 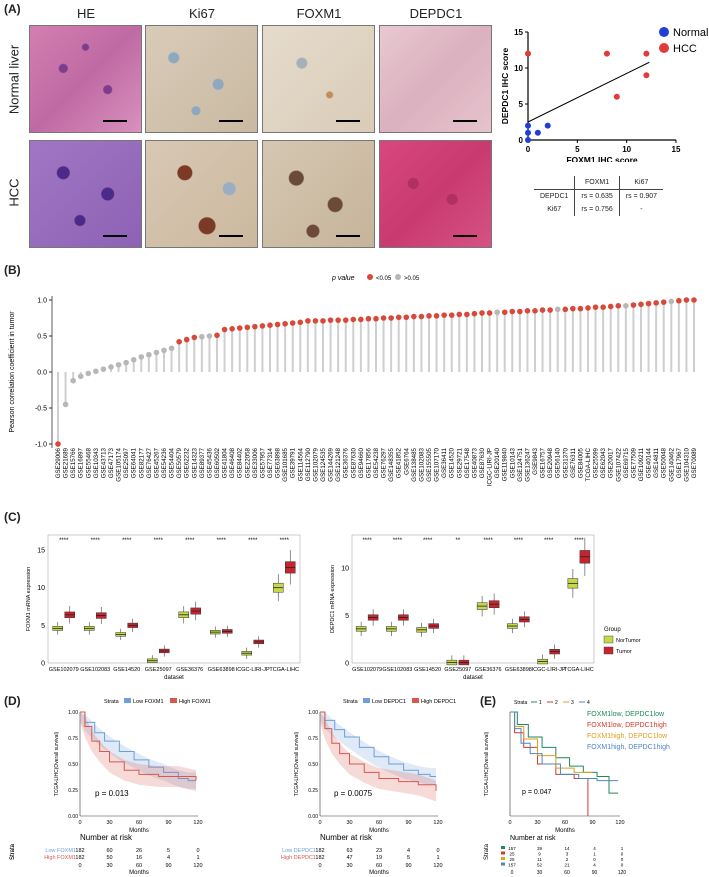 What do you see at coordinates (139, 858) in the screenshot?
I see `risk-value: 16` at bounding box center [139, 858].